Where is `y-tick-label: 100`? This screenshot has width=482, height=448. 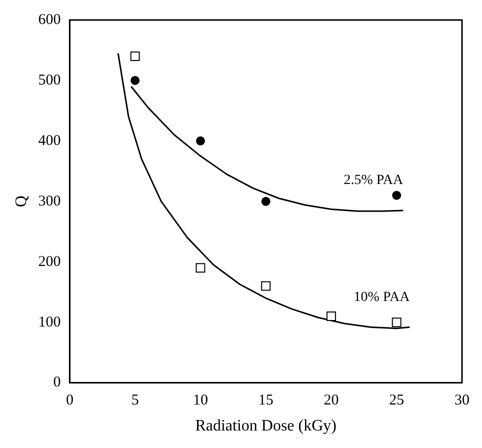 y-tick-label: 100 is located at coordinates (49, 322).